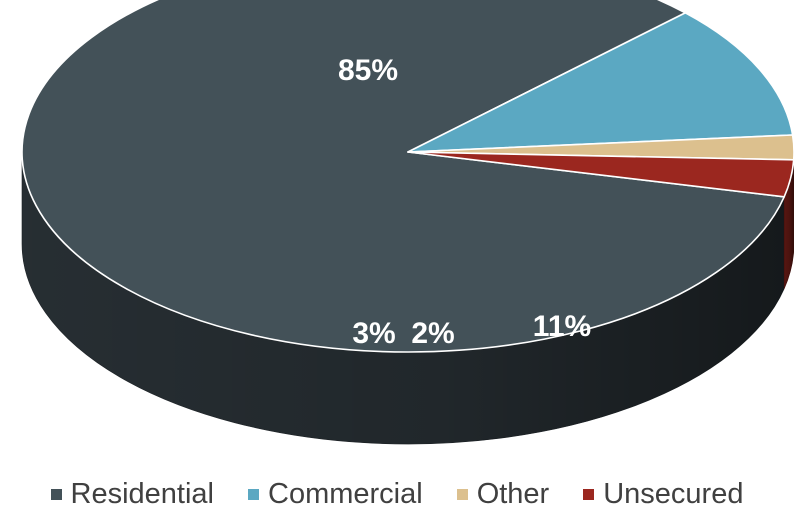 Image resolution: width=794 pixels, height=512 pixels. I want to click on legend-item-other: Other, so click(503, 494).